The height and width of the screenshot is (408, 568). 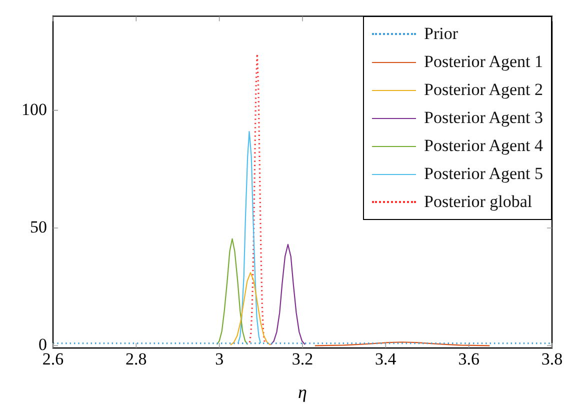 I want to click on x-tick-label: 3, so click(x=219, y=359).